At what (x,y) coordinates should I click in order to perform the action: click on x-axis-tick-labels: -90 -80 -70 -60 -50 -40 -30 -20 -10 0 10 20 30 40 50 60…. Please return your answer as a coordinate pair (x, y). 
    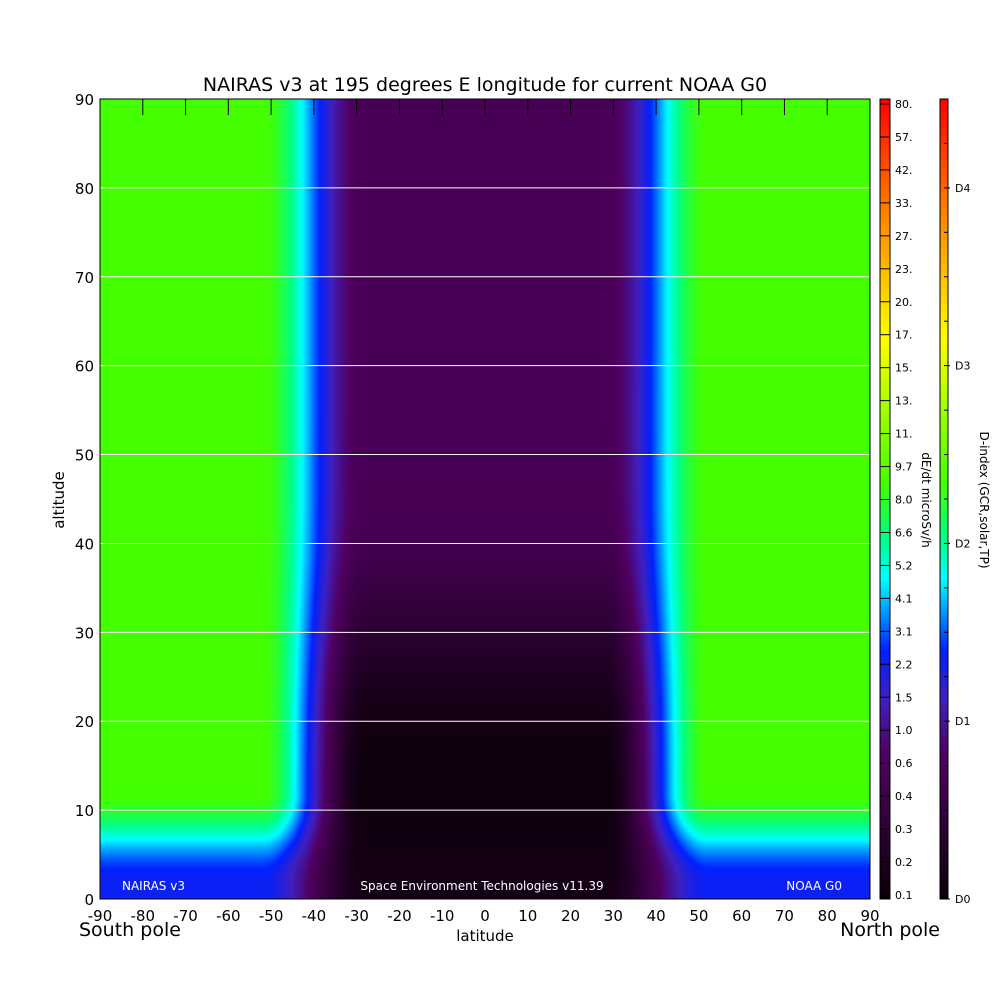
    Looking at the image, I should click on (484, 916).